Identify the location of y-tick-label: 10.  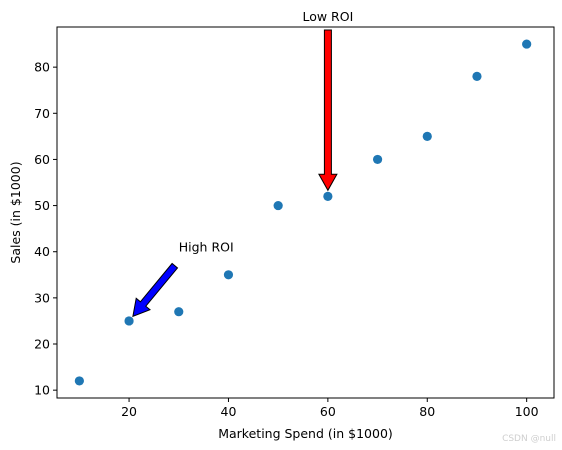
(42, 390).